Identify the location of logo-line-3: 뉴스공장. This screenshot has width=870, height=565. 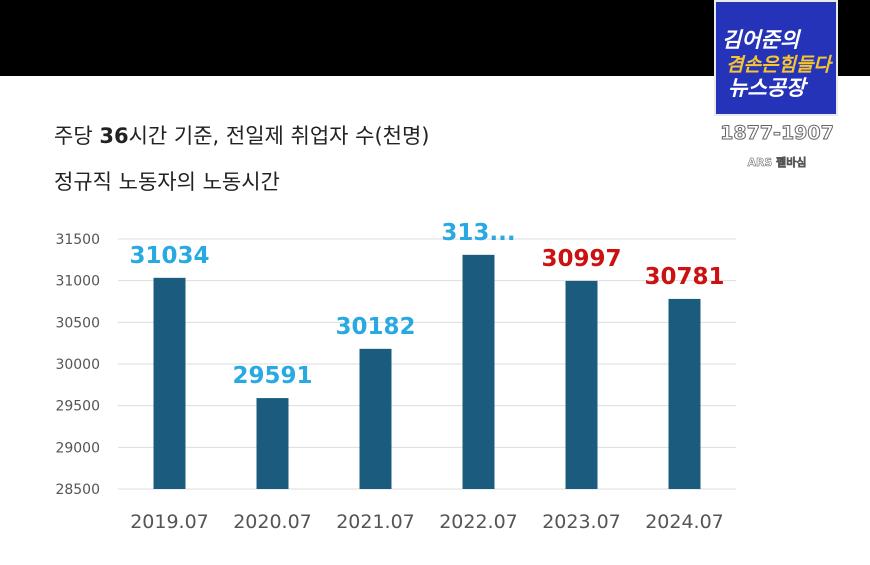
(767, 88).